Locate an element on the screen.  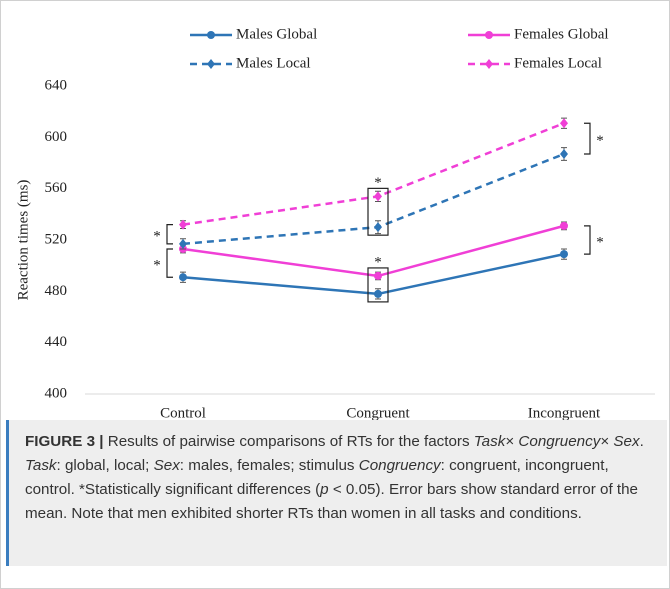
legend-label: Males Local is located at coordinates (273, 63).